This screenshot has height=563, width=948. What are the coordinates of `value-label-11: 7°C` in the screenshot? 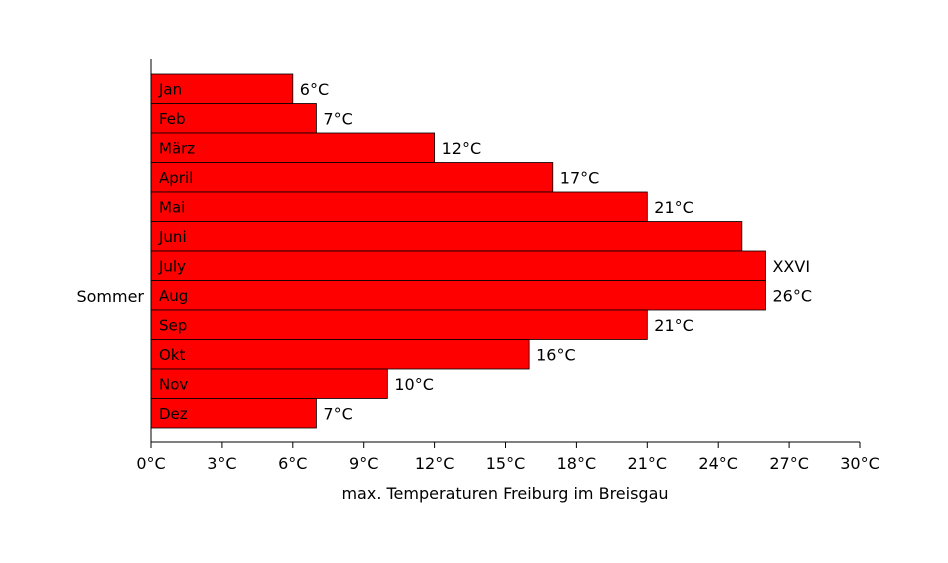 It's located at (337, 413).